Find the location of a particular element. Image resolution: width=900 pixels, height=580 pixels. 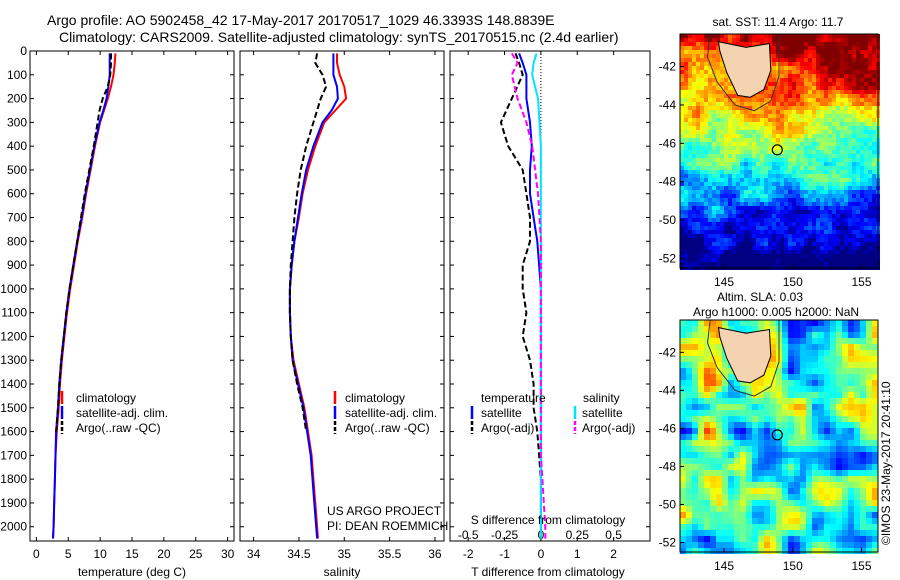

depth-tick-label: 1100 is located at coordinates (14, 313).